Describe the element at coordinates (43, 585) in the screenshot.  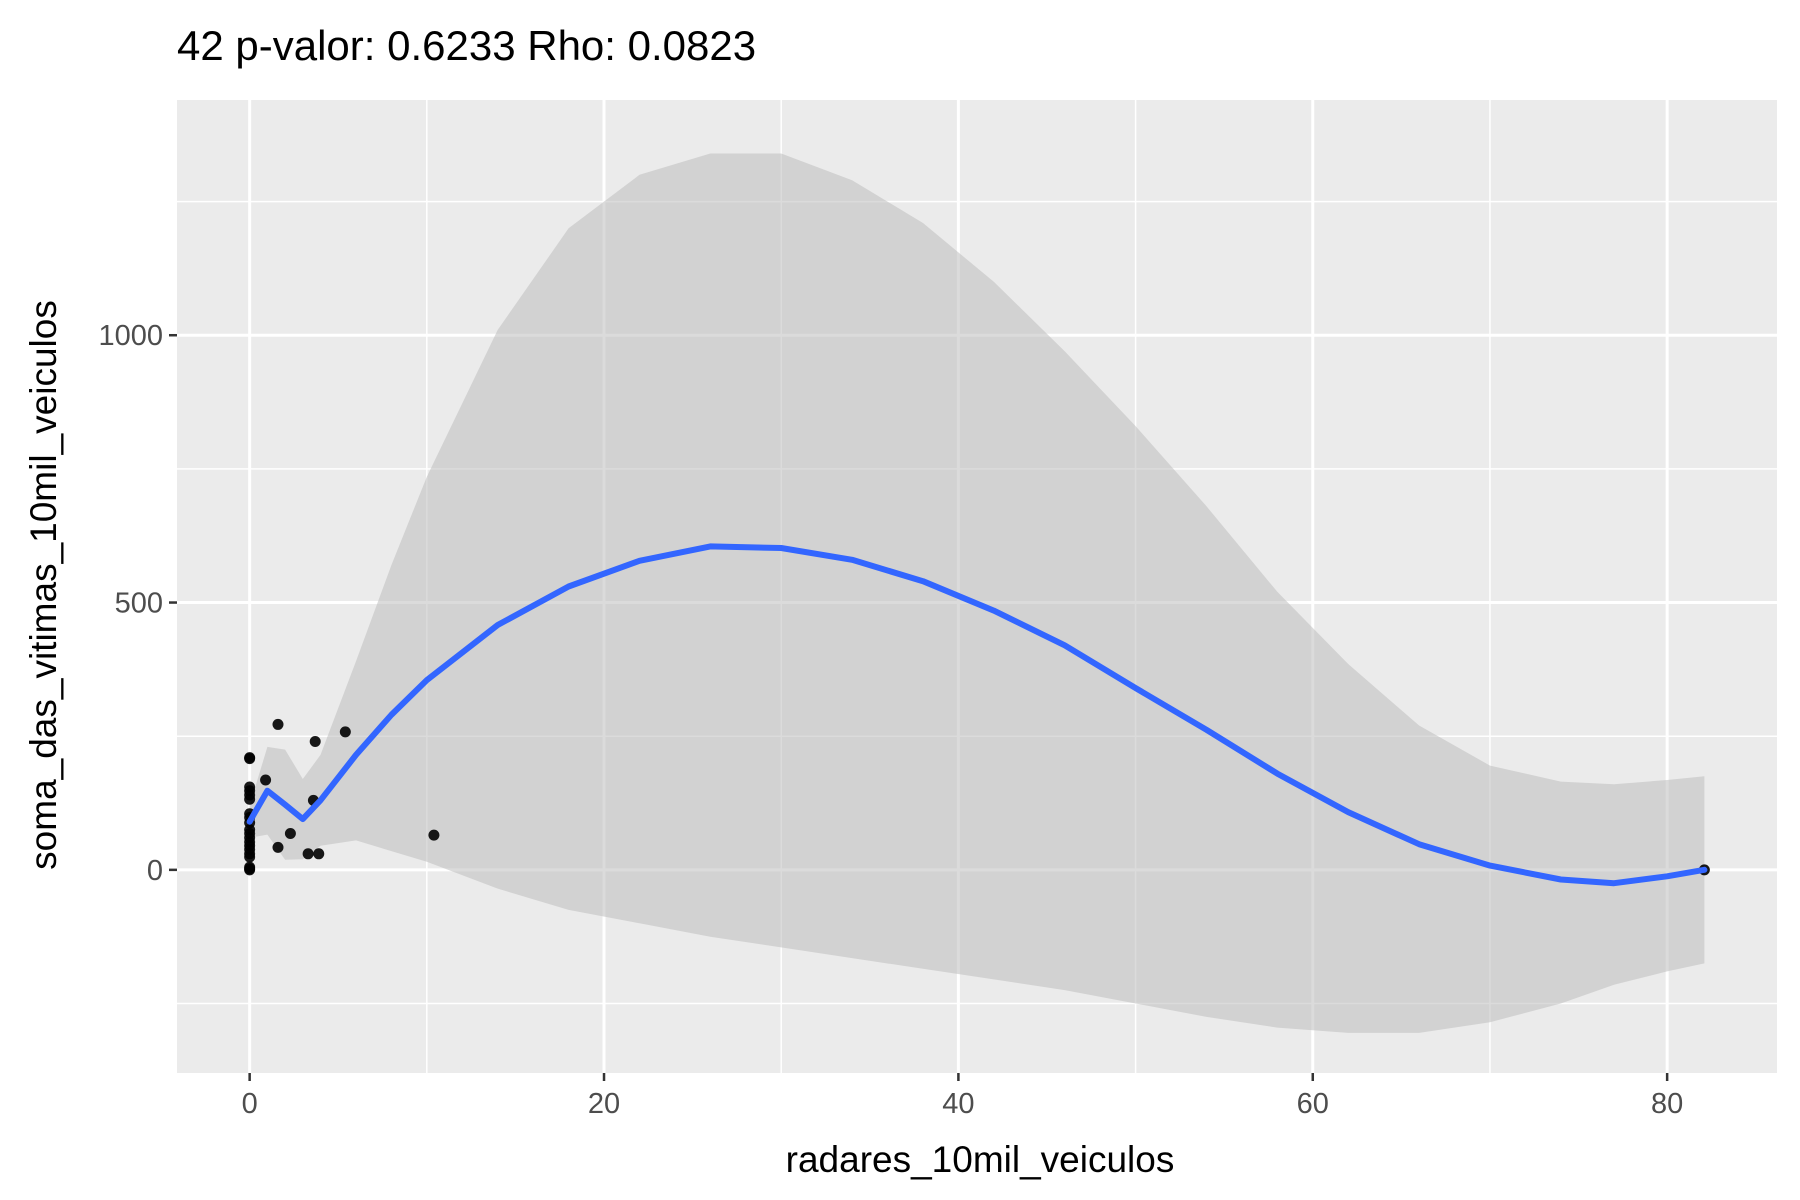
I see `y-axis-title: soma_das_vitimas_10mil_veiculos` at that location.